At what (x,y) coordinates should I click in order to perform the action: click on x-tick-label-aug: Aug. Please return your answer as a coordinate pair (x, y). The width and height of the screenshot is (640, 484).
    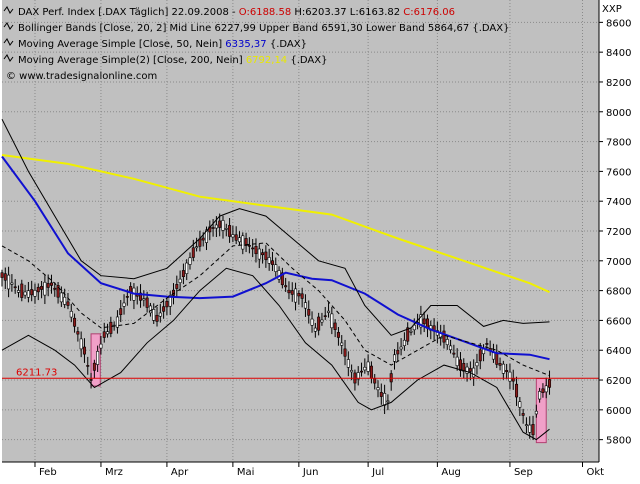
    Looking at the image, I should click on (451, 472).